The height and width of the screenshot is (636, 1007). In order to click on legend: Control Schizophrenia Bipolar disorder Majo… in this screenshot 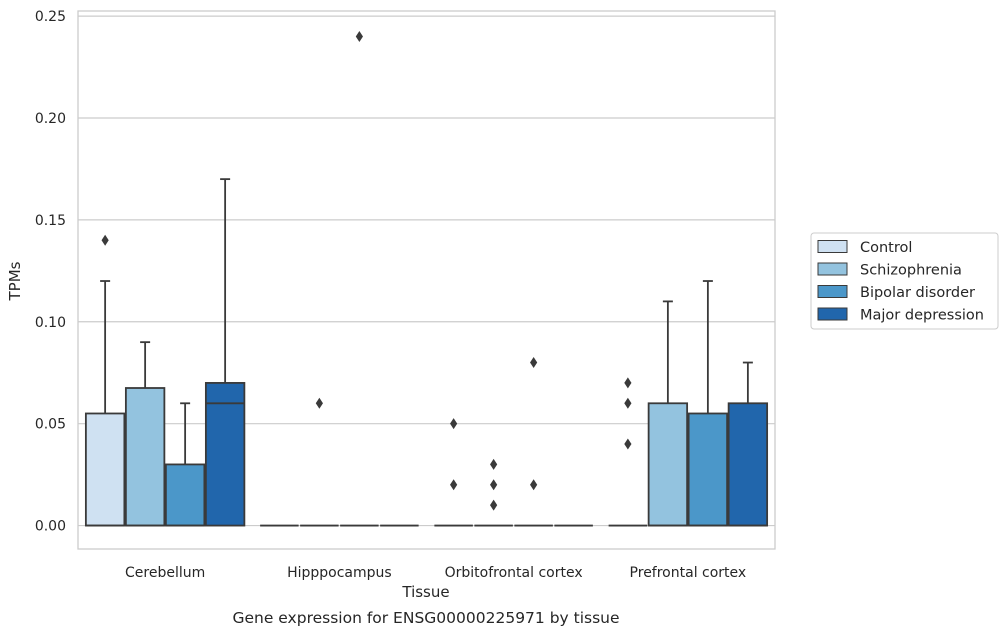, I will do `click(904, 281)`.